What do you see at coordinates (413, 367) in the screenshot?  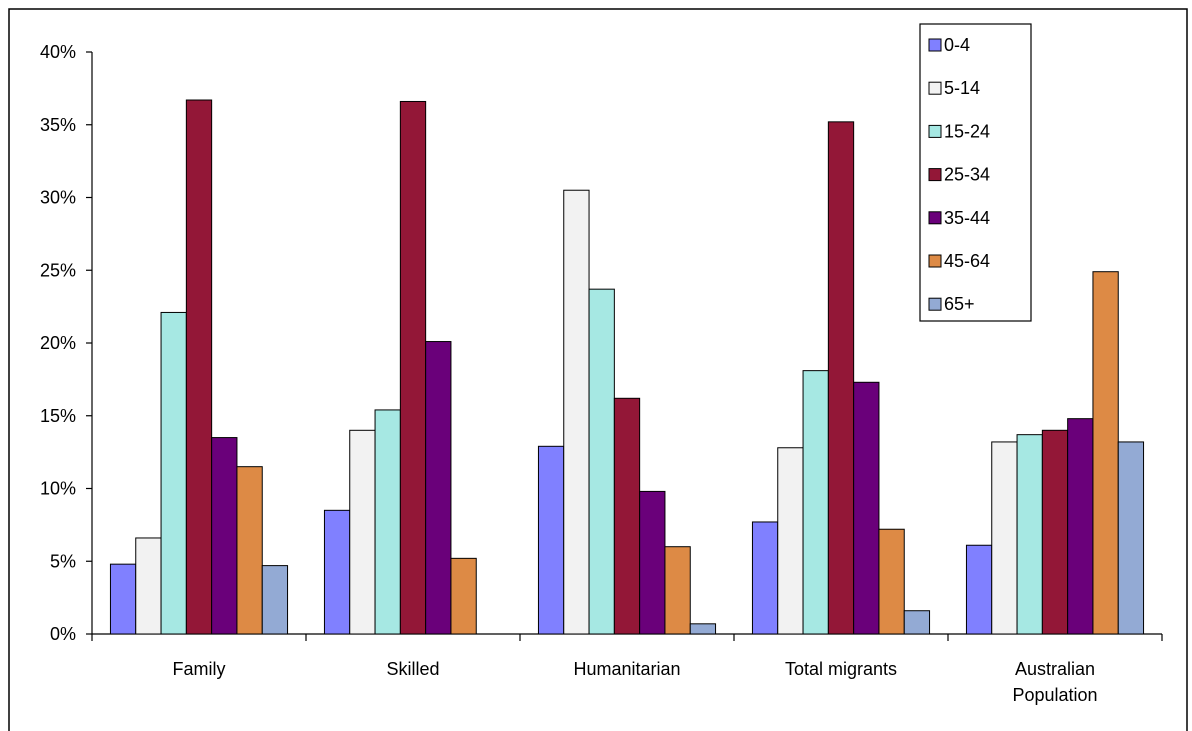 I see `bar-25-34-skilled` at bounding box center [413, 367].